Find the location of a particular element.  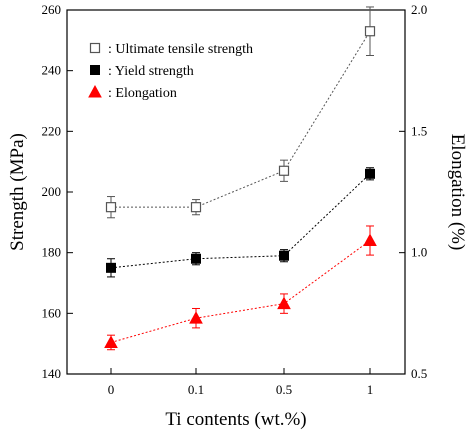

legend-label: : Elongation is located at coordinates (142, 93).